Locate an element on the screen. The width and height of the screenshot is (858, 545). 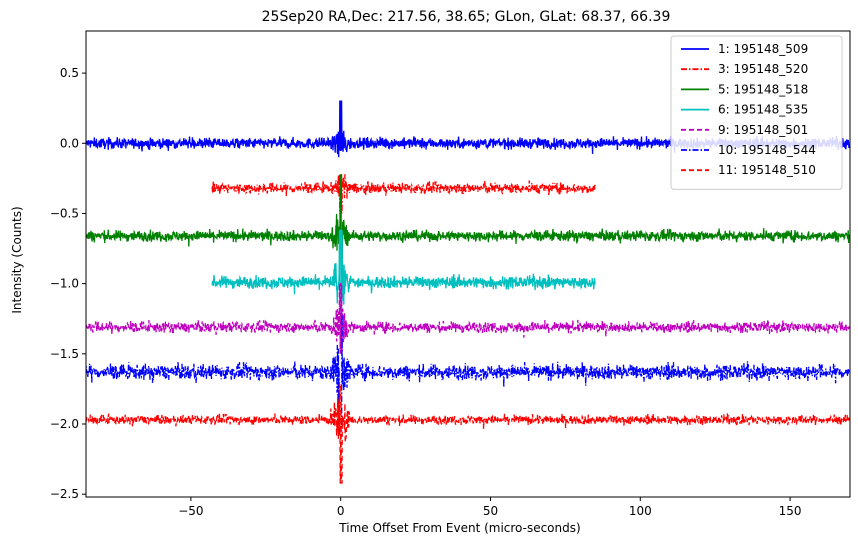
legend-label: 6: 195148_535 is located at coordinates (763, 110).